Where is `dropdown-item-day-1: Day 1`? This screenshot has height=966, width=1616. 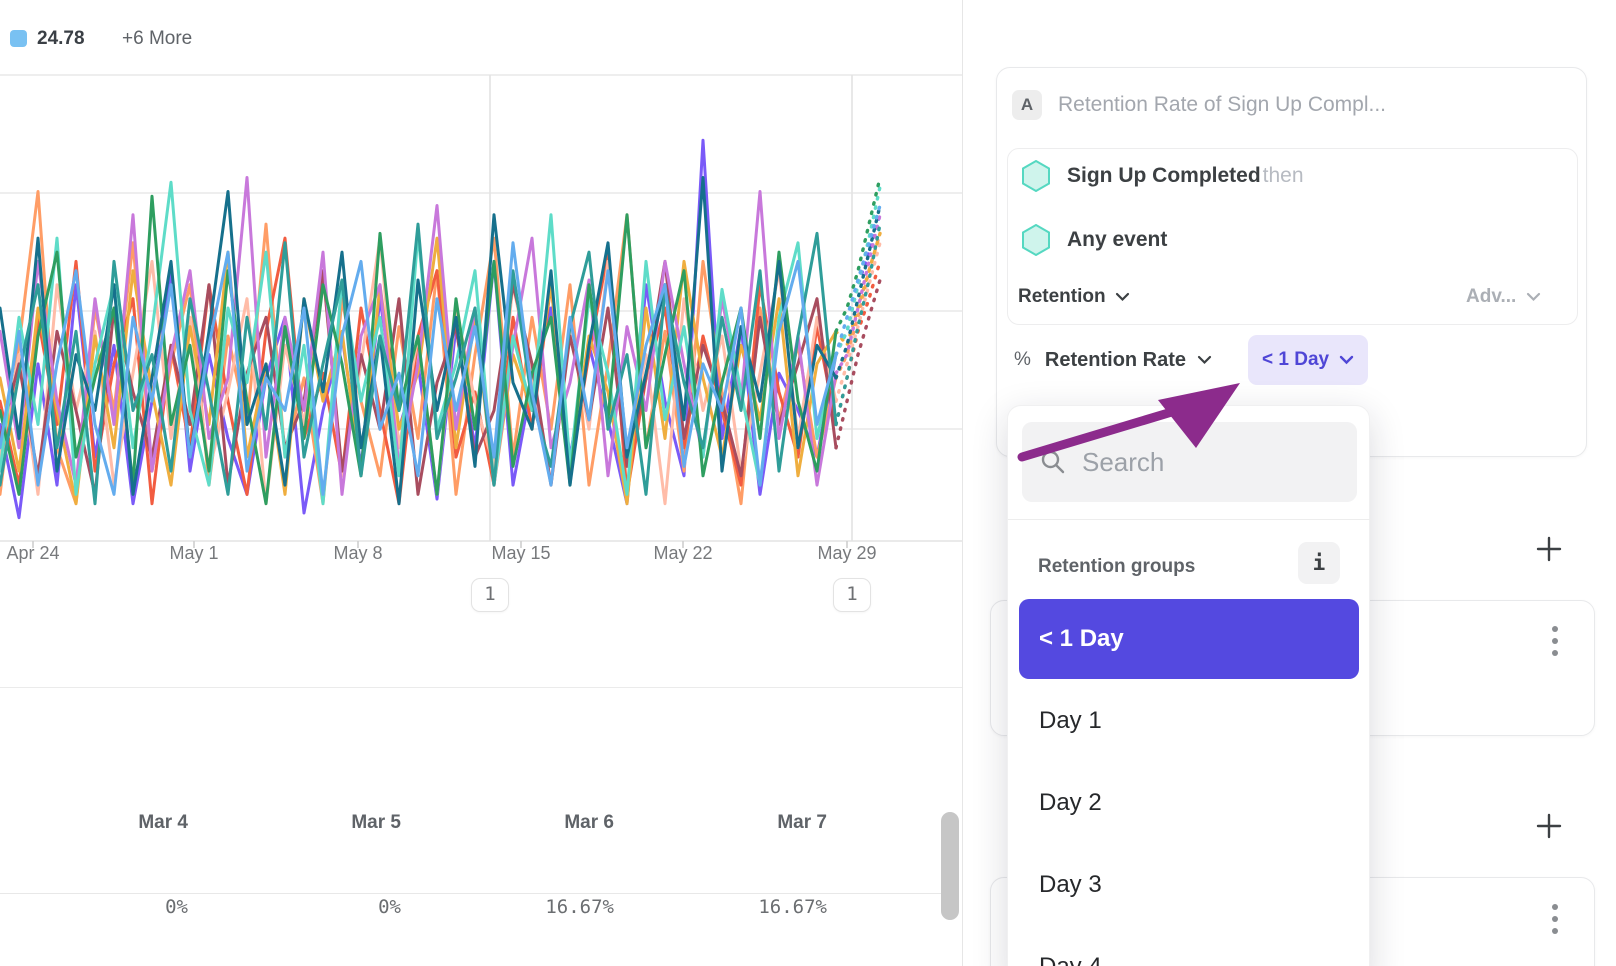
dropdown-item-day-1: Day 1 is located at coordinates (1070, 720).